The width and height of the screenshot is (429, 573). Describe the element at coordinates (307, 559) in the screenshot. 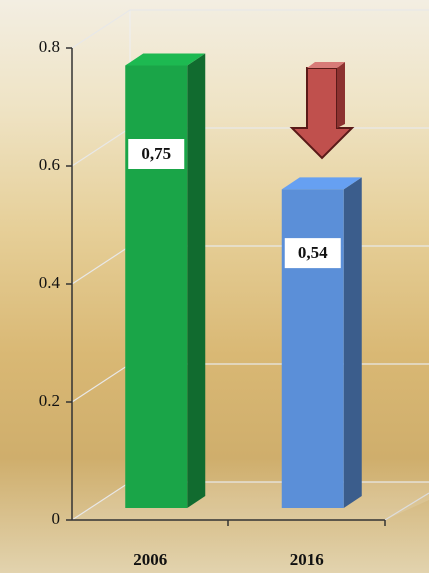

I see `x-tick-label: 2016` at that location.